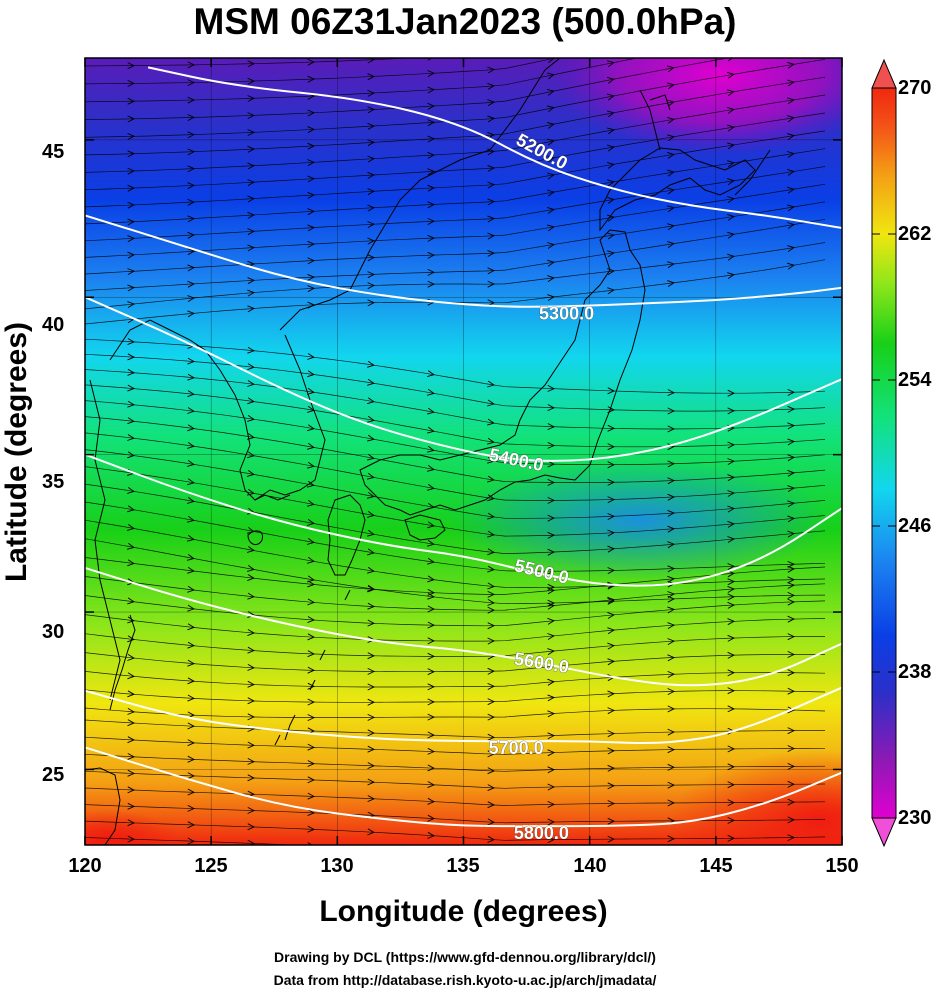 This screenshot has height=993, width=950. What do you see at coordinates (516, 748) in the screenshot?
I see `contour-label: 5700.0` at bounding box center [516, 748].